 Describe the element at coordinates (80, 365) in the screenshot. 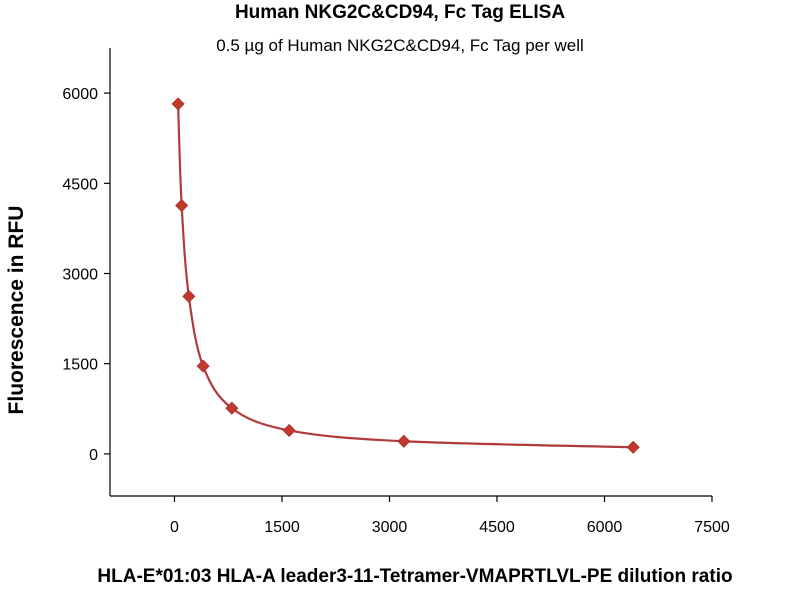

I see `y-tick-label: 1500` at that location.